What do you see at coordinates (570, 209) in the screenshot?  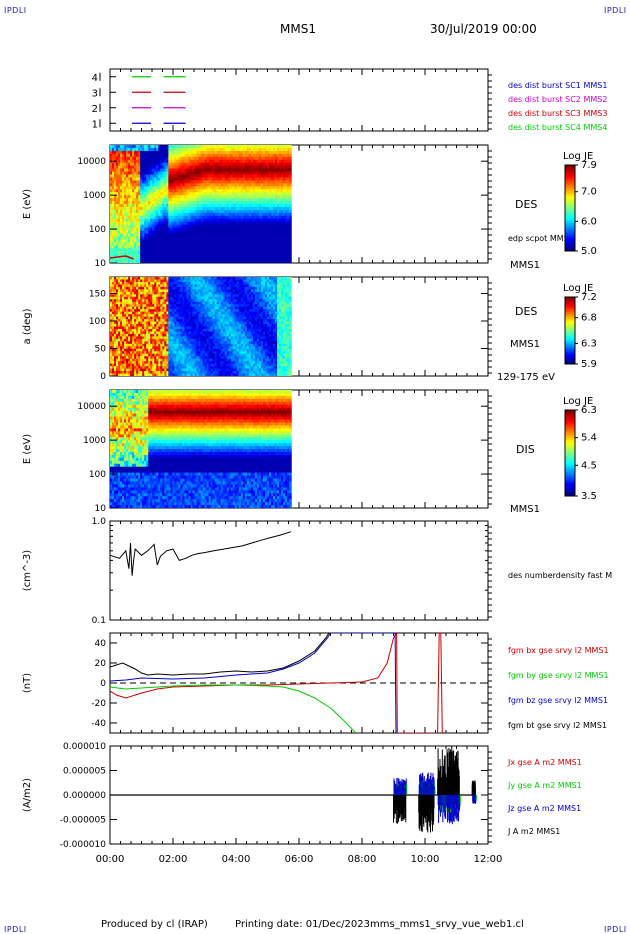 I see `colorbar-cell` at bounding box center [570, 209].